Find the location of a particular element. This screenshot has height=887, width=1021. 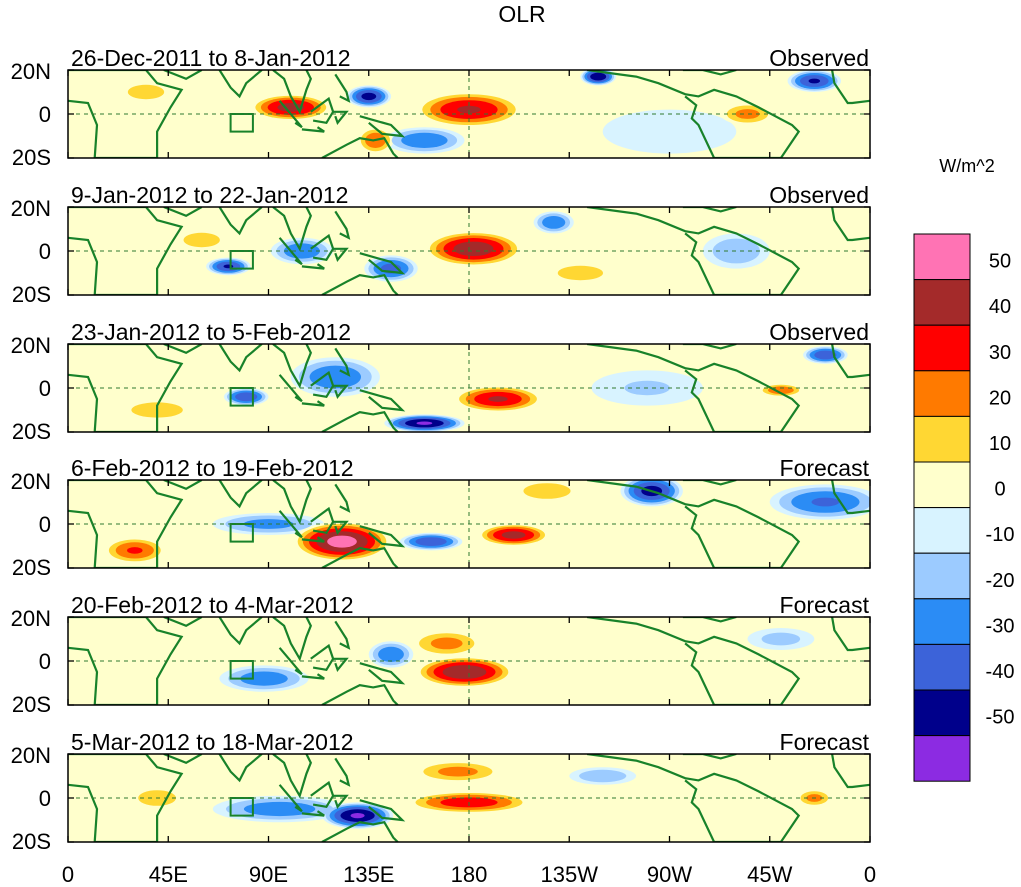

x-tick-label: 90E is located at coordinates (268, 874).